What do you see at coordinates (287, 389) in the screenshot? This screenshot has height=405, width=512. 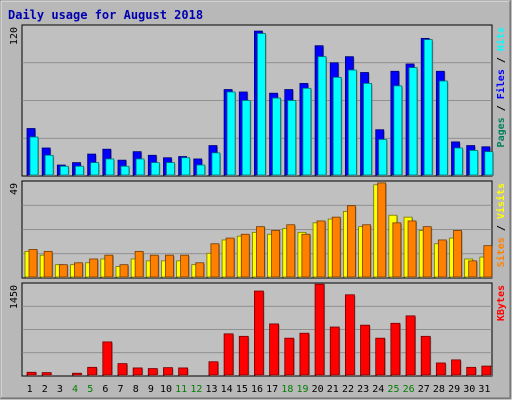 I see `day-label-18: 18` at bounding box center [287, 389].